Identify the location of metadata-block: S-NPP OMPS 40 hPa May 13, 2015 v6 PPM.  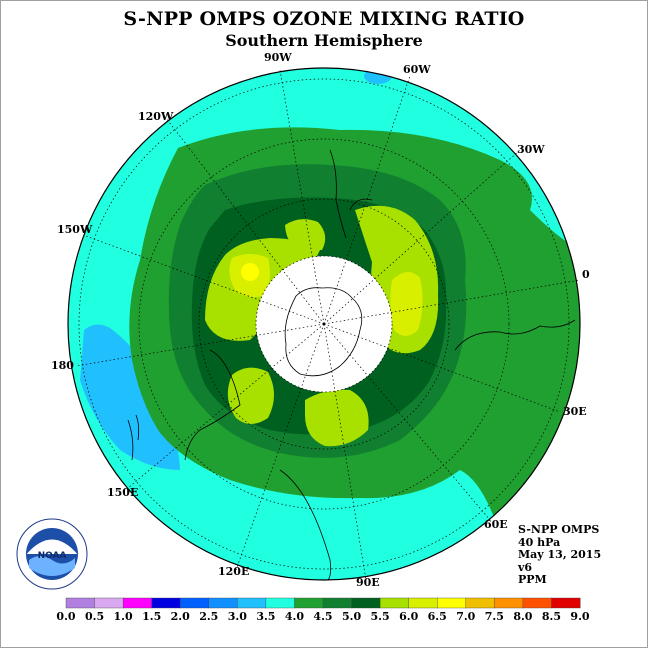
(560, 555).